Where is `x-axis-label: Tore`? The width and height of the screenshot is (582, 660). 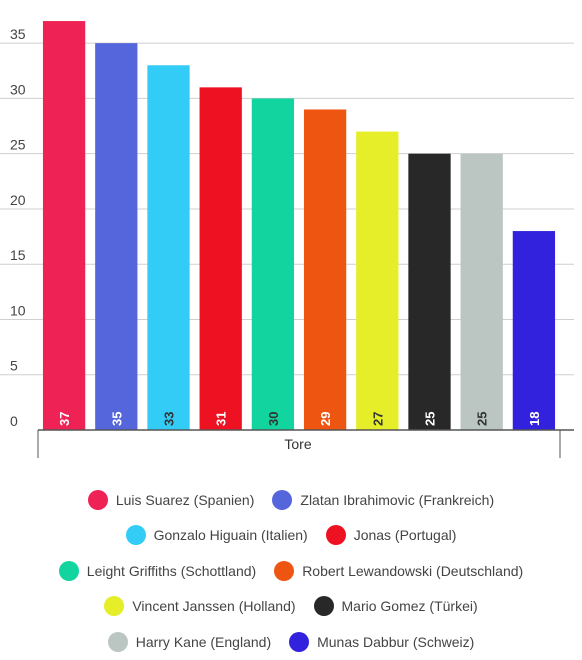
x-axis-label: Tore is located at coordinates (297, 444).